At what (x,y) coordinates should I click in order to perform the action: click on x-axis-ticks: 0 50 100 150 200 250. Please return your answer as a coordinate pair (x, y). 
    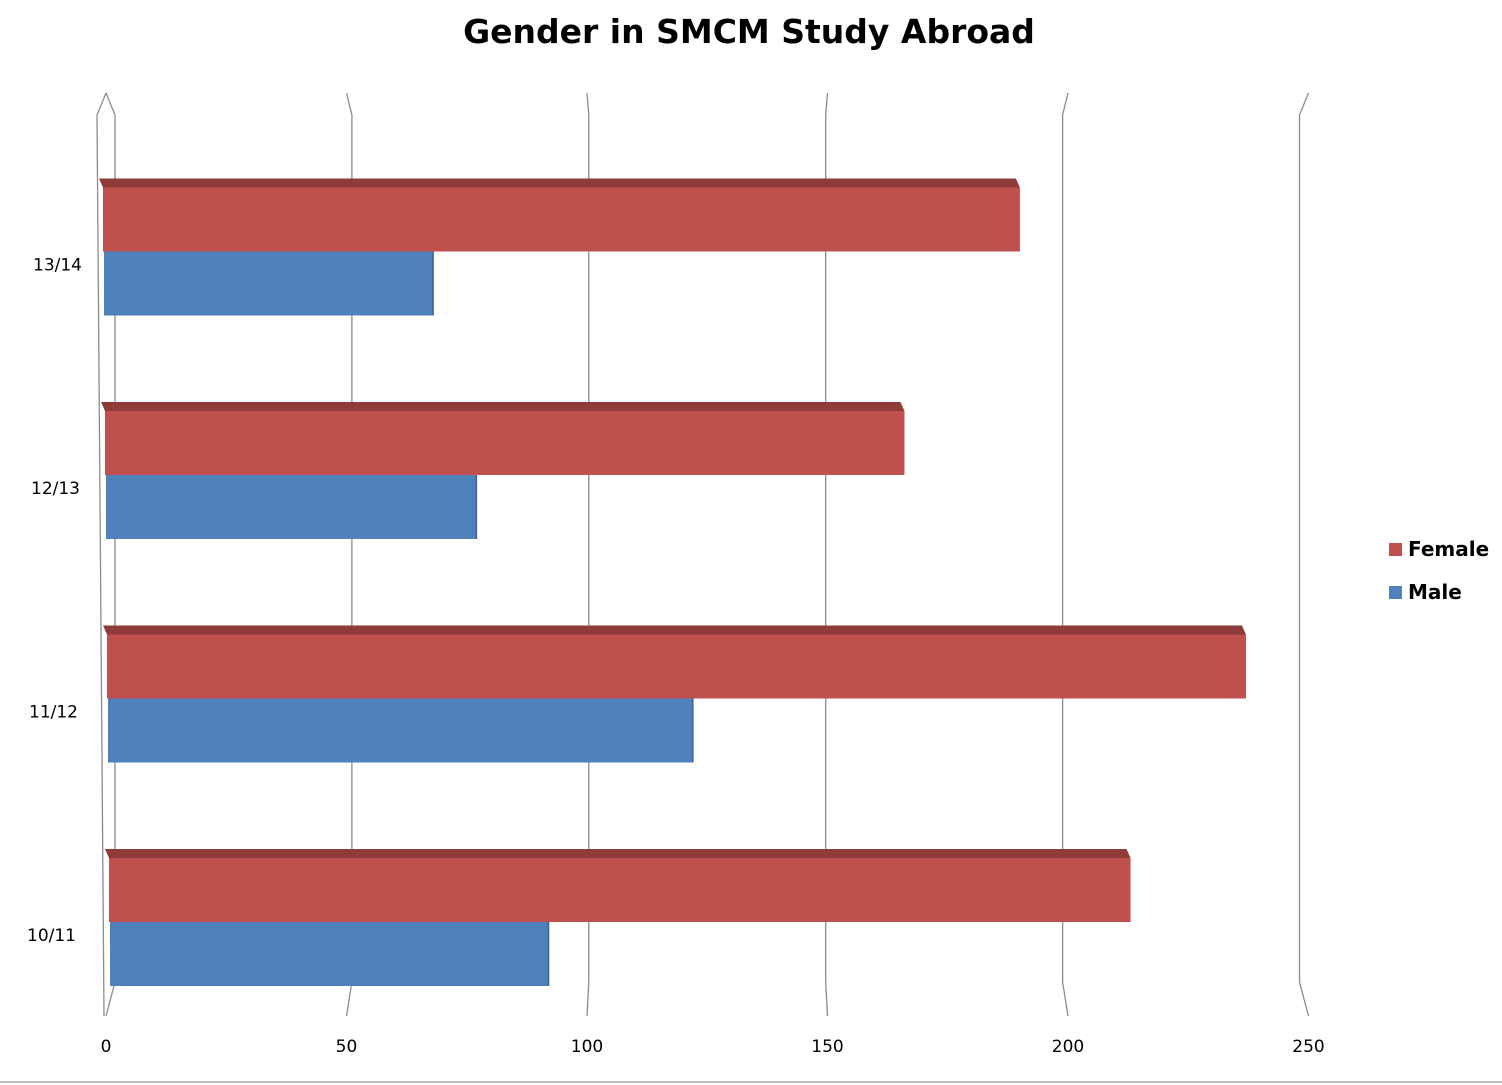
    Looking at the image, I should click on (713, 1047).